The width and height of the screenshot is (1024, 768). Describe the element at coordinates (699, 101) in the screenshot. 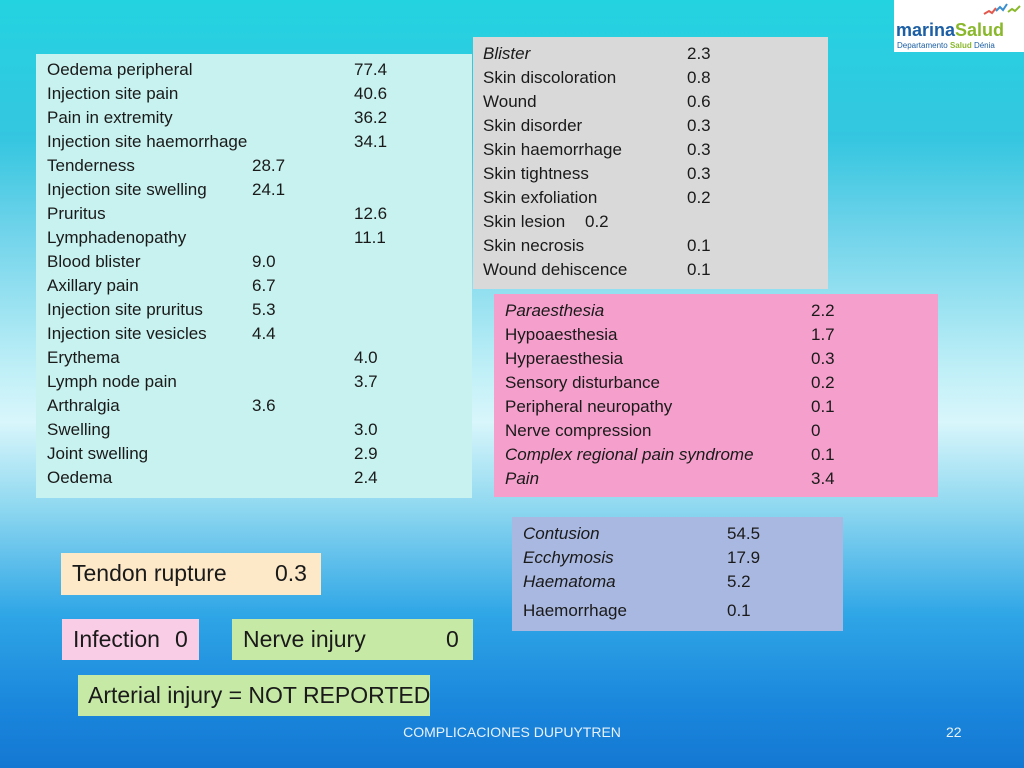

I see `row-value: 0.6` at that location.